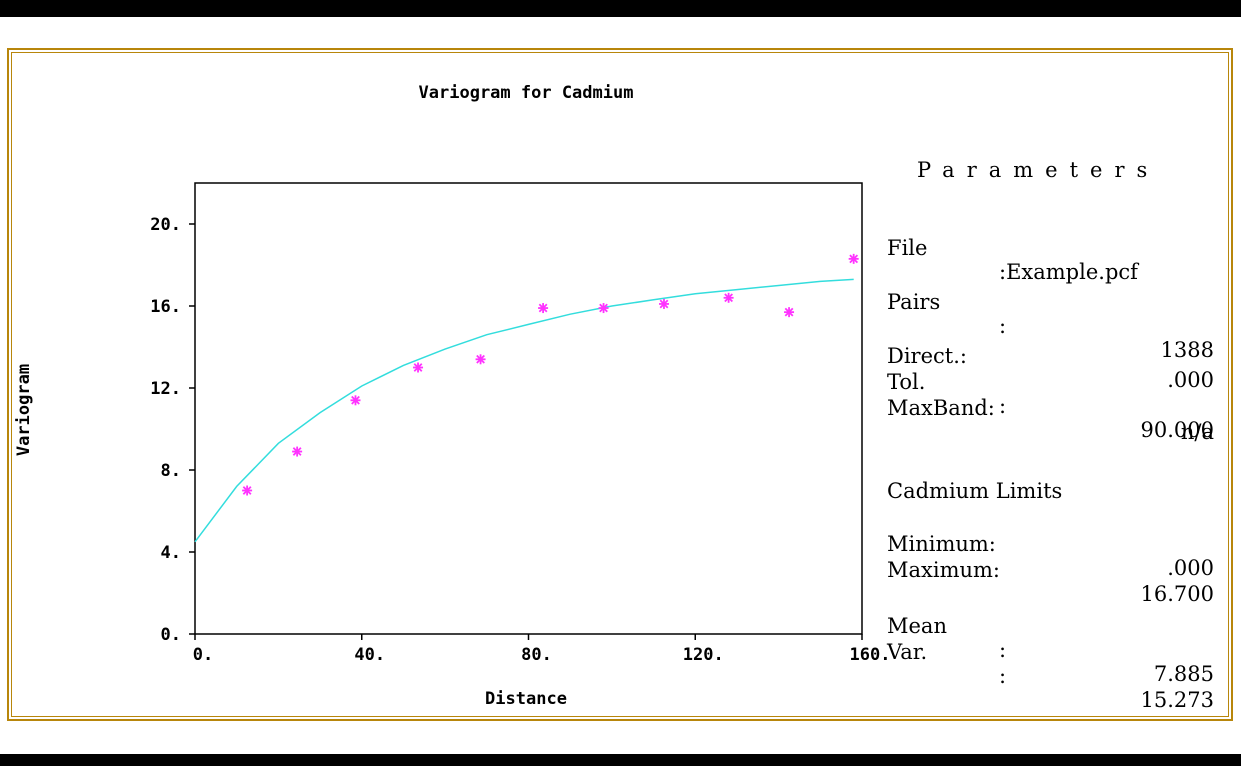  What do you see at coordinates (1003, 676) in the screenshot?
I see `var-sep: :` at bounding box center [1003, 676].